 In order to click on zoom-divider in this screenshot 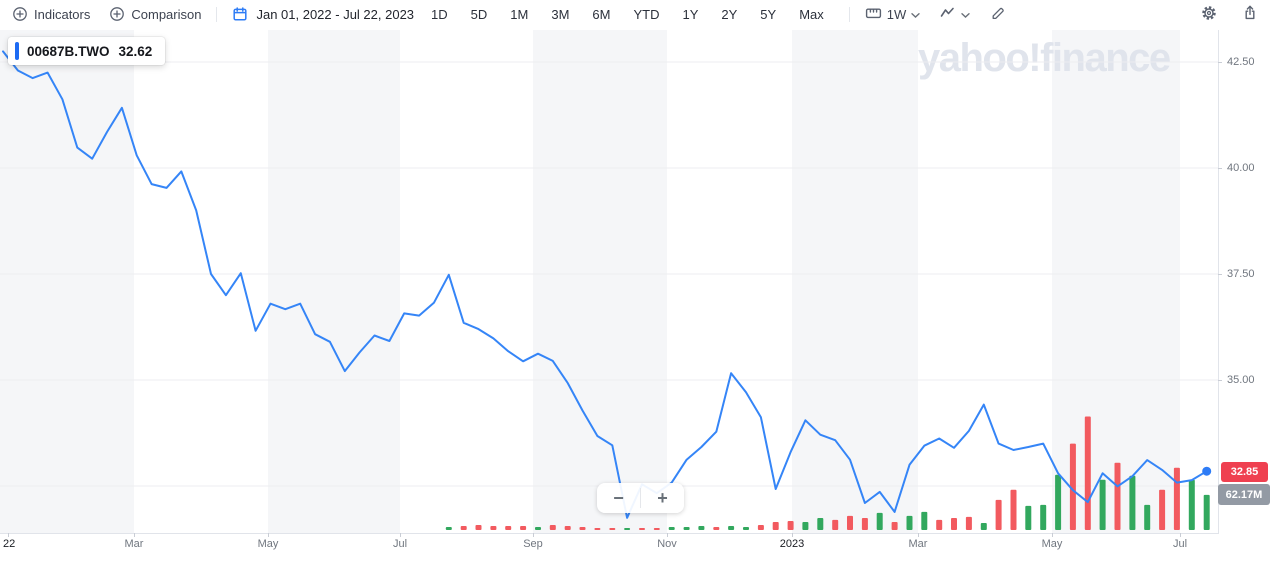, I will do `click(640, 498)`.